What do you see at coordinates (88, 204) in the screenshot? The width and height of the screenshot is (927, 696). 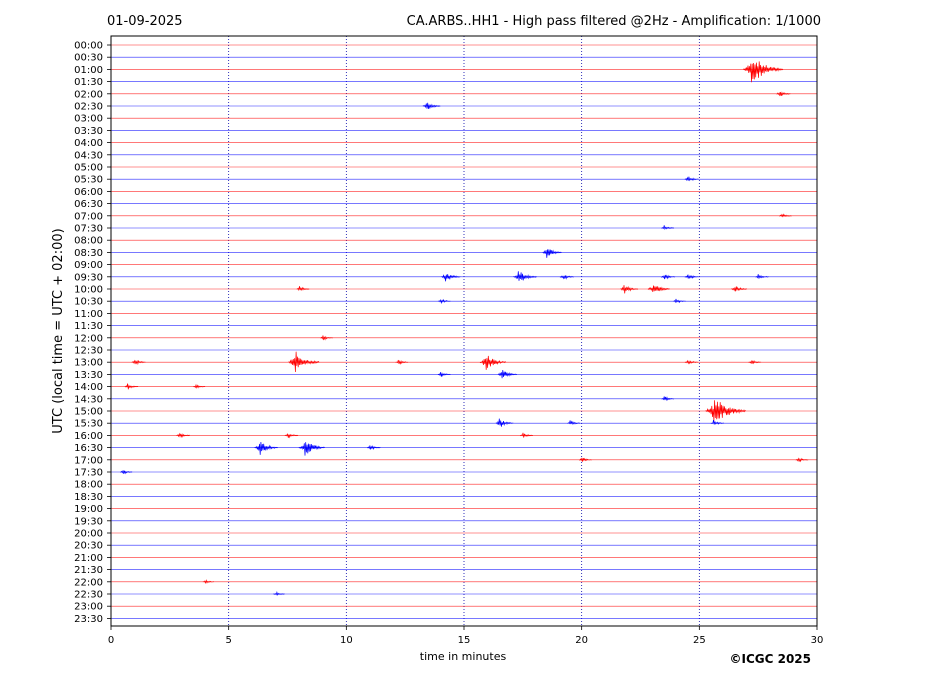 I see `y-tick-label: 06:30` at bounding box center [88, 204].